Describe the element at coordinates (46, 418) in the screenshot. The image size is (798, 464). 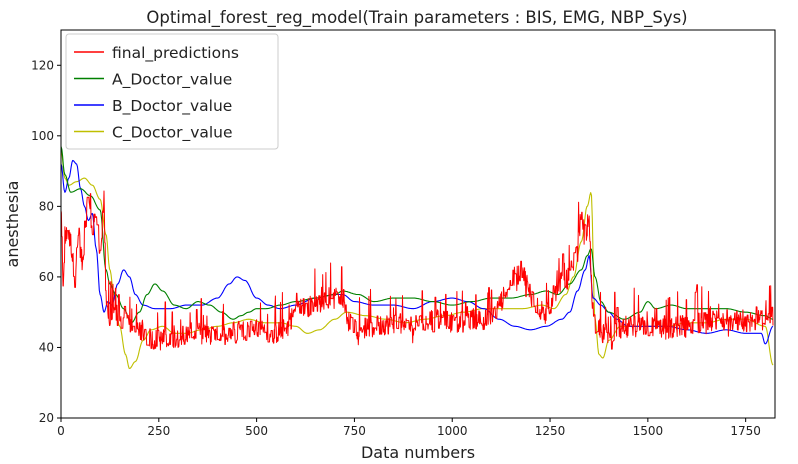
I see `y-tick-label: 20` at that location.